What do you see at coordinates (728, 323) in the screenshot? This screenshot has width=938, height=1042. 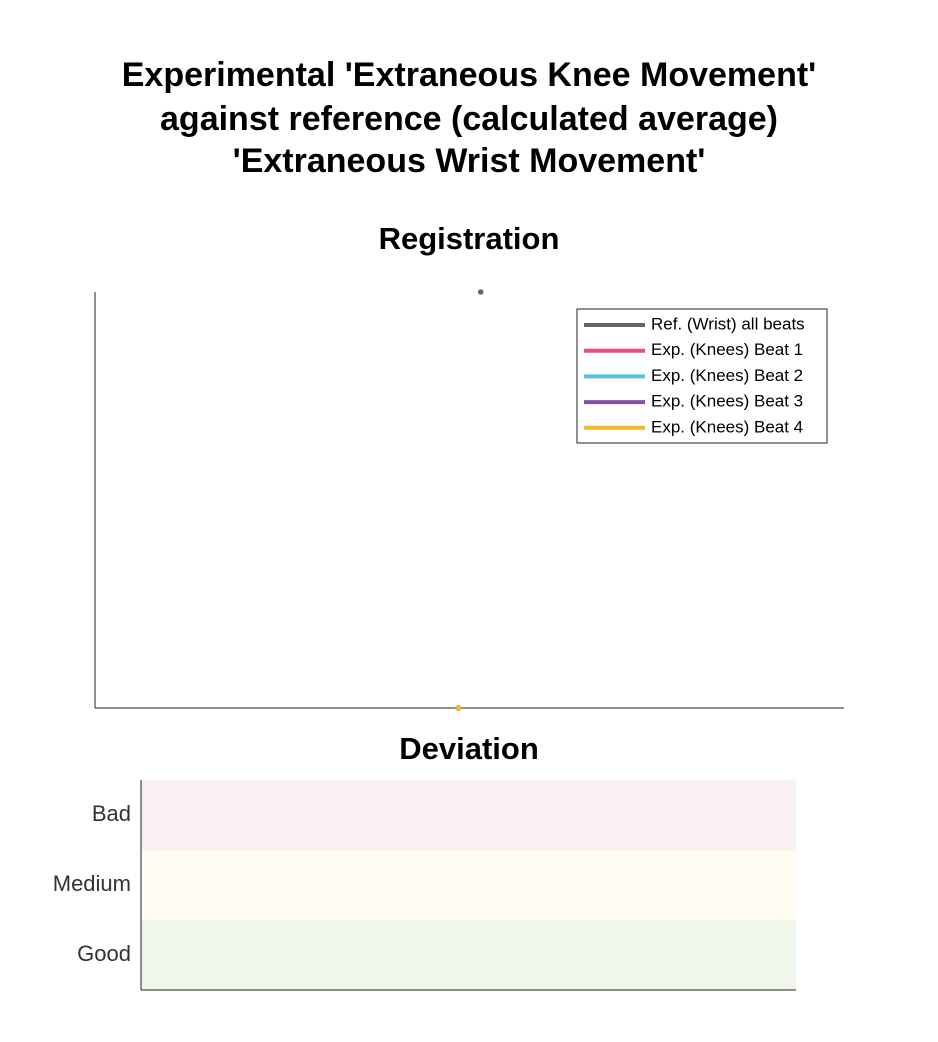 I see `legend-label: Ref. (Wrist) all beats` at bounding box center [728, 323].